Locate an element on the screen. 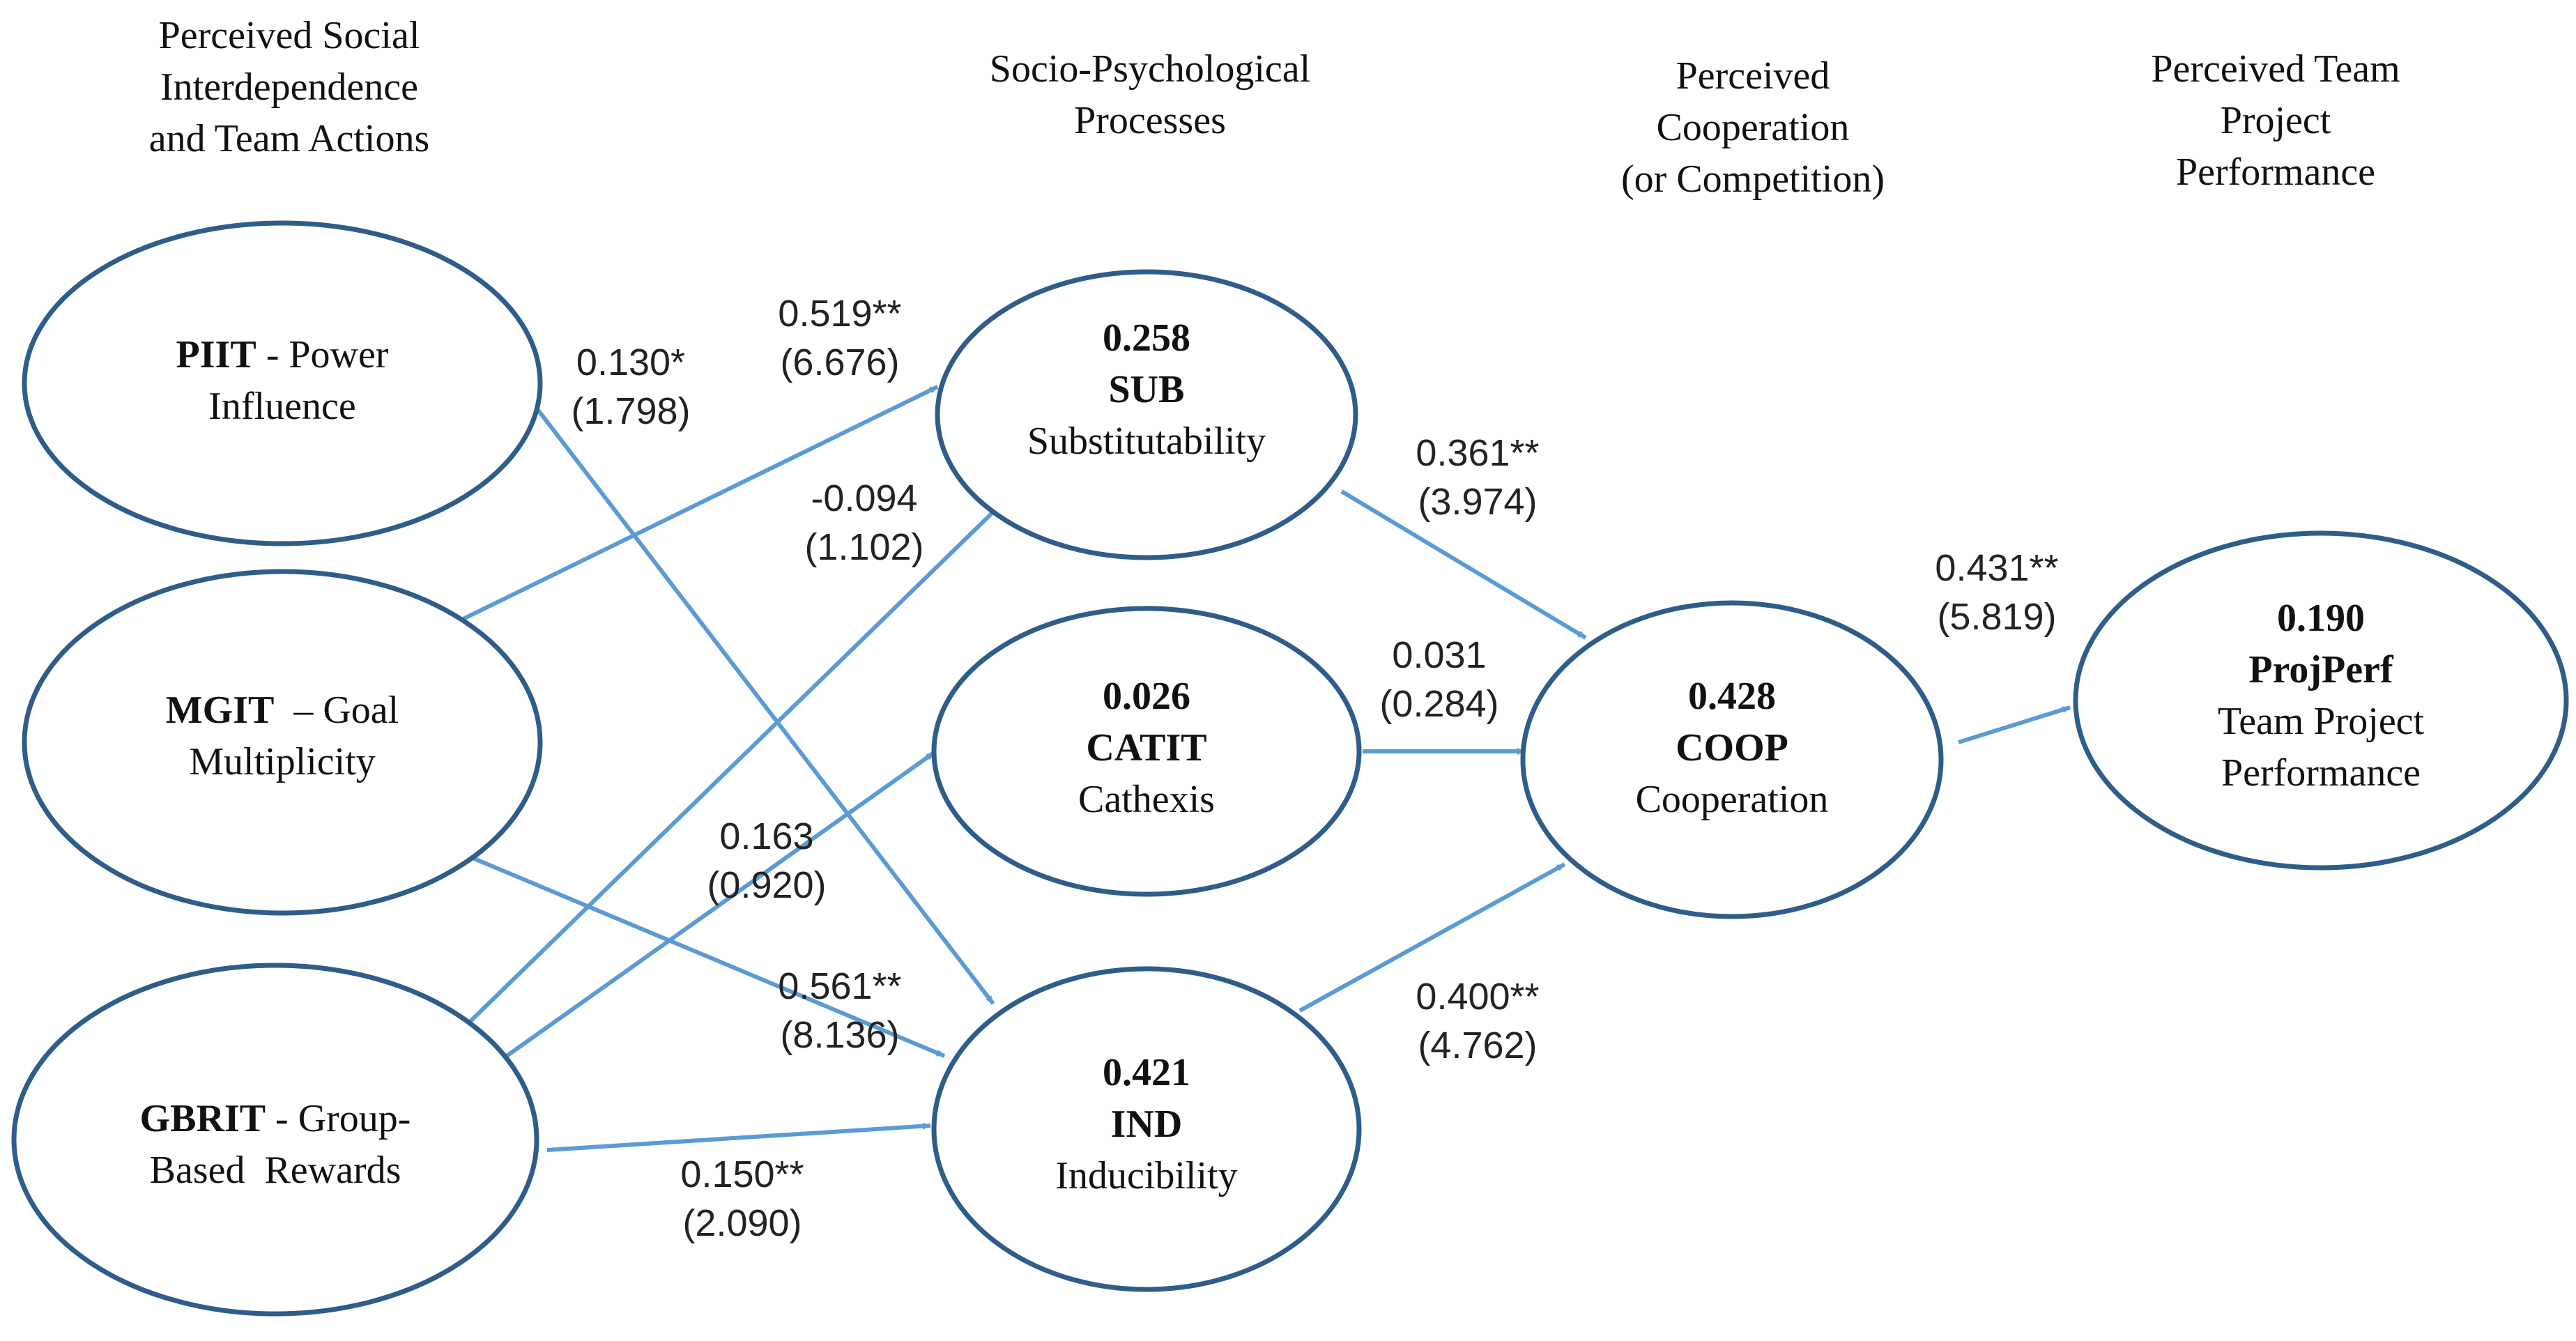  t-mgit-sub: (6.676) is located at coordinates (840, 362).